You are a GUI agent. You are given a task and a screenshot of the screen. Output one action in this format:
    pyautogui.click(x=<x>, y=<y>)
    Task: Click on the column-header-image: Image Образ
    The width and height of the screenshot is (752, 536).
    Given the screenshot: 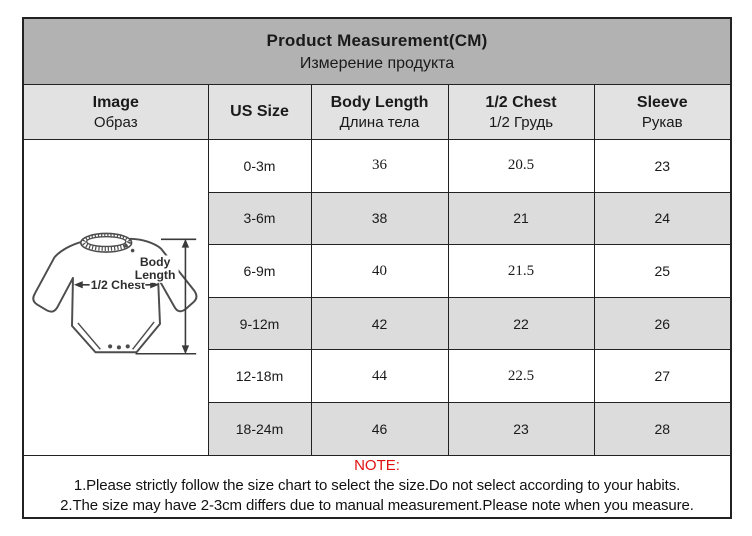 What is the action you would take?
    pyautogui.click(x=115, y=112)
    